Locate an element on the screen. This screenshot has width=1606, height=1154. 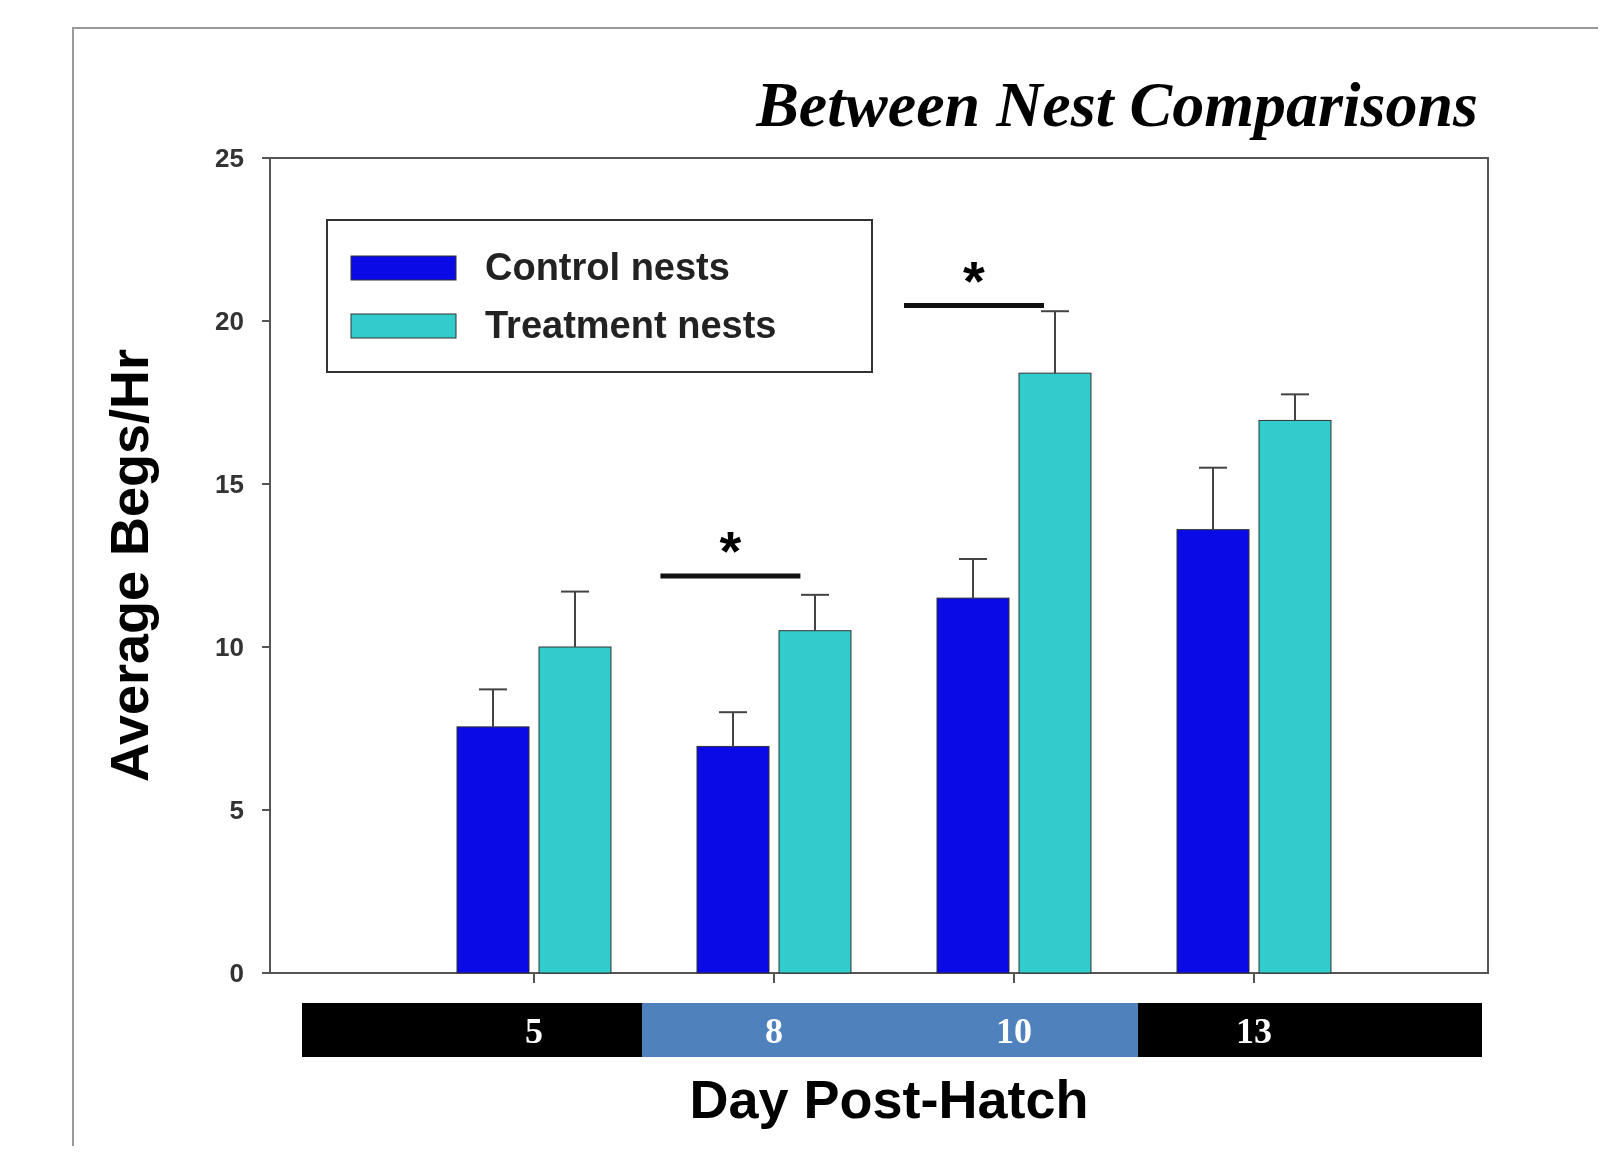
chart-title: Between Nest Comparisons is located at coordinates (1116, 104).